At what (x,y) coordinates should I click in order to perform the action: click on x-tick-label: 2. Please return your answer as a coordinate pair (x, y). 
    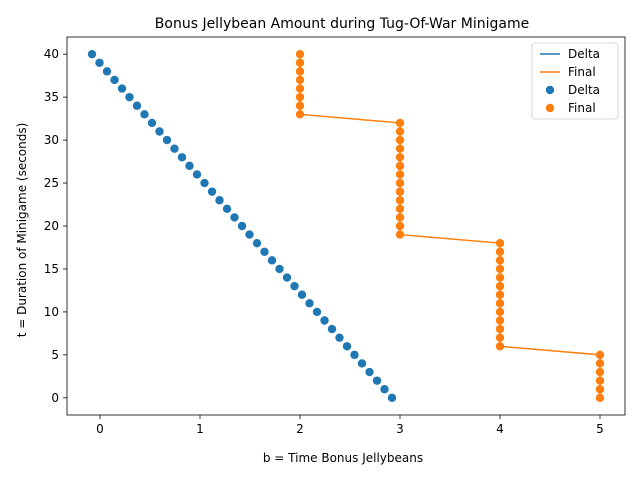
    Looking at the image, I should click on (300, 429).